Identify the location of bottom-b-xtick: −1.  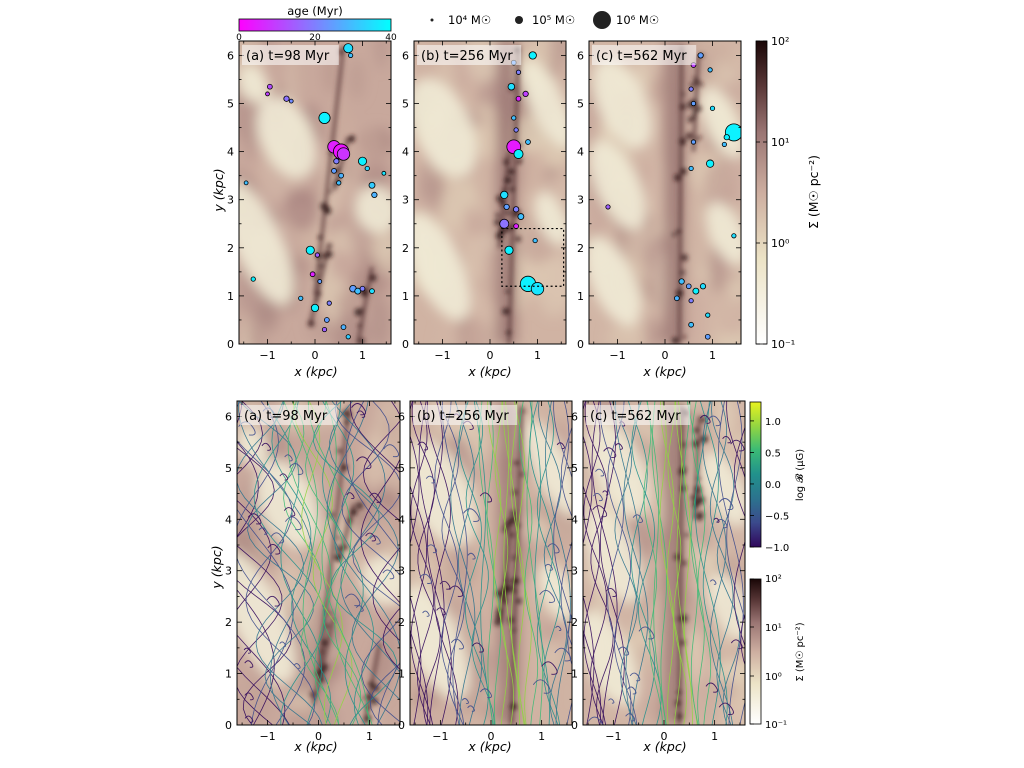
(440, 736).